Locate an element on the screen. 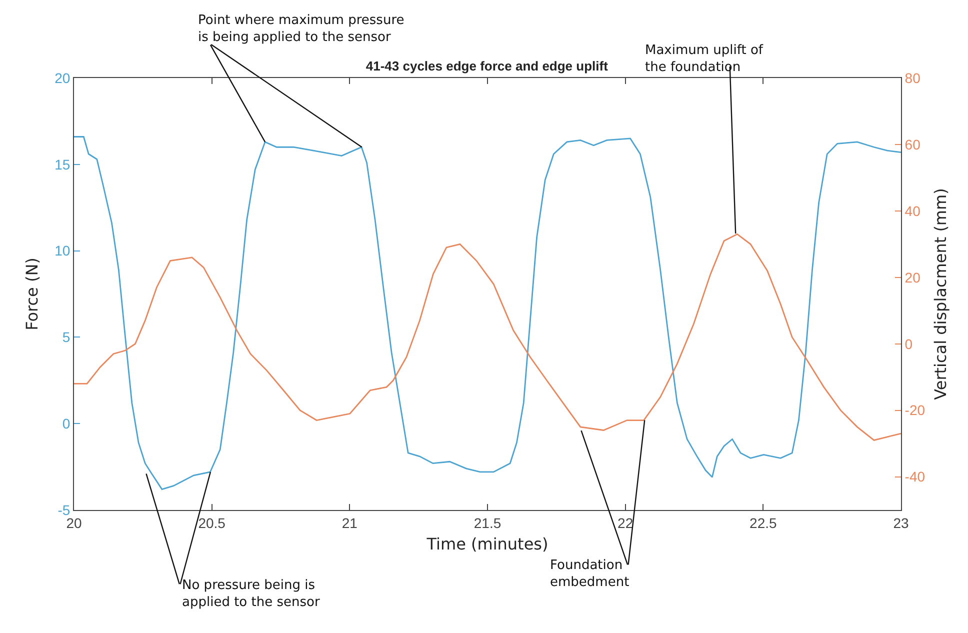 This screenshot has width=968, height=633. x-tick-label: 20.5 is located at coordinates (212, 522).